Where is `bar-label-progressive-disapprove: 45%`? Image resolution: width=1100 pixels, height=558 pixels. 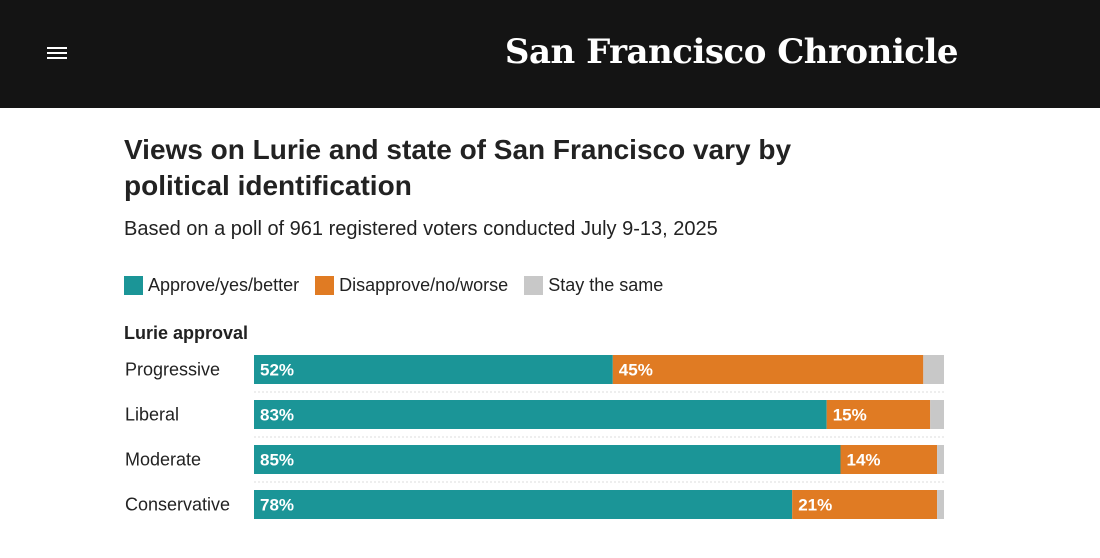
bar-label-progressive-disapprove: 45% is located at coordinates (636, 370).